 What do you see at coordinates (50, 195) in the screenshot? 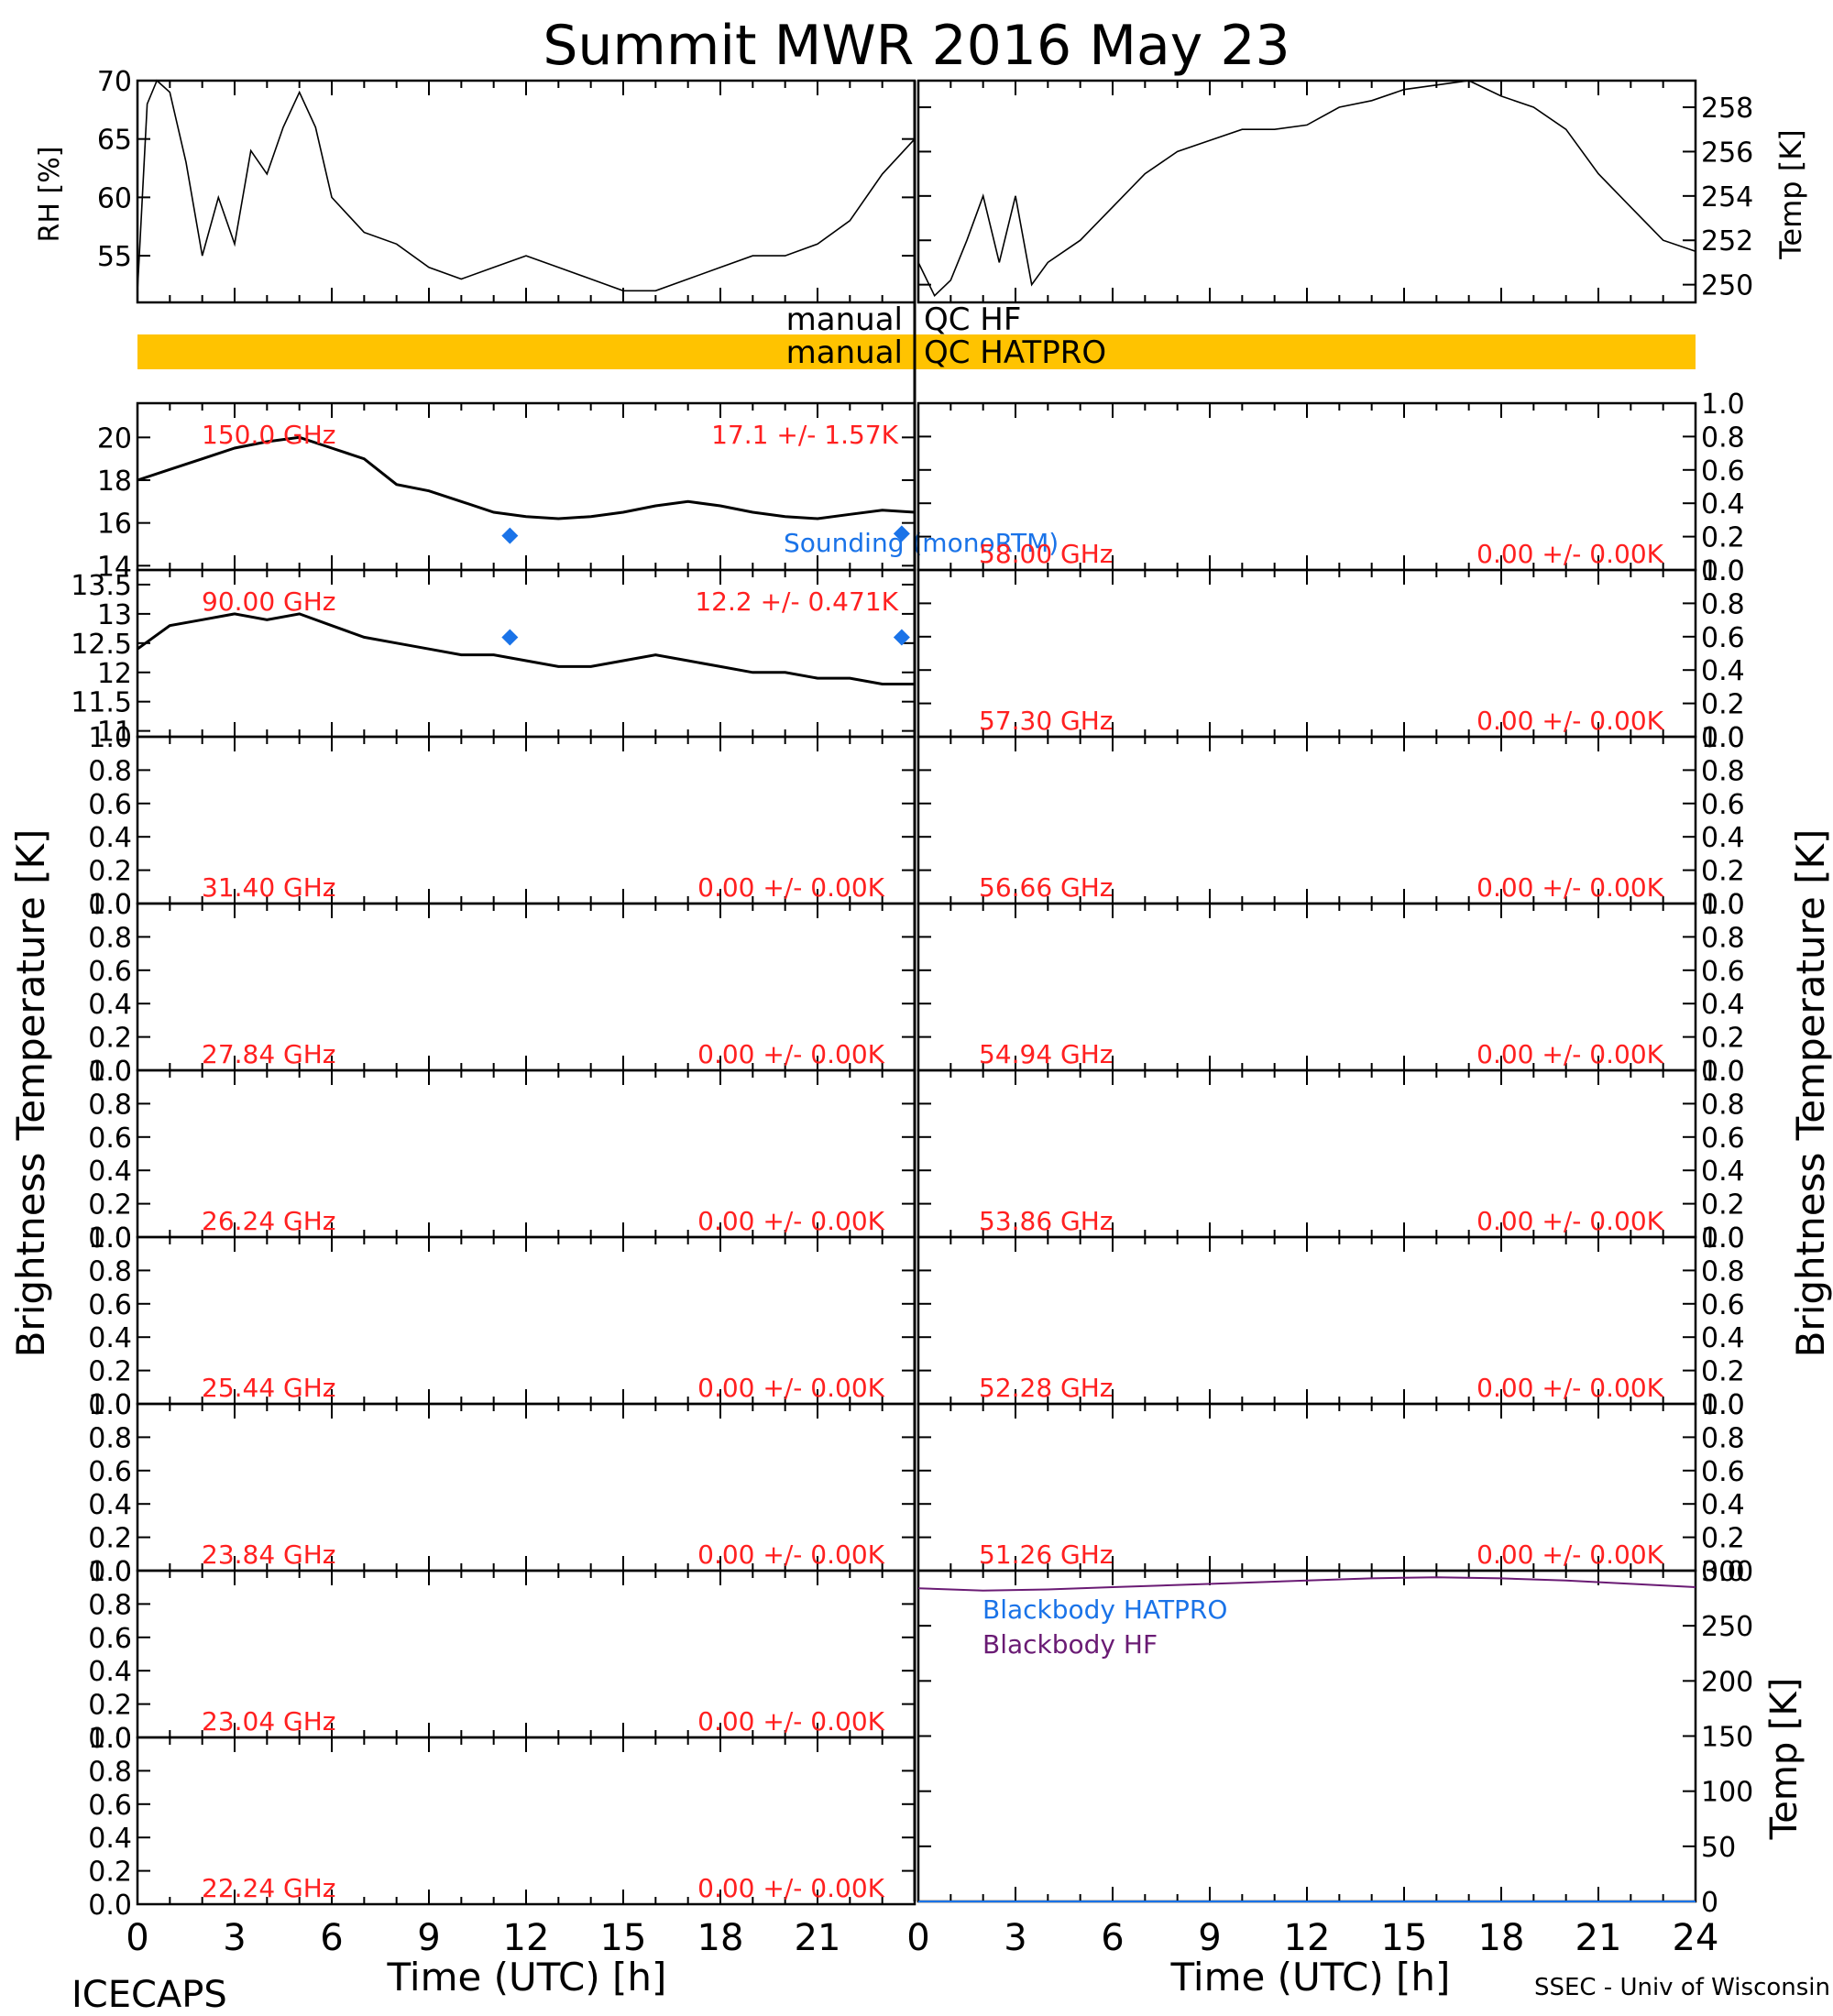
I see `rh-ylabel: RH [%]` at bounding box center [50, 195].